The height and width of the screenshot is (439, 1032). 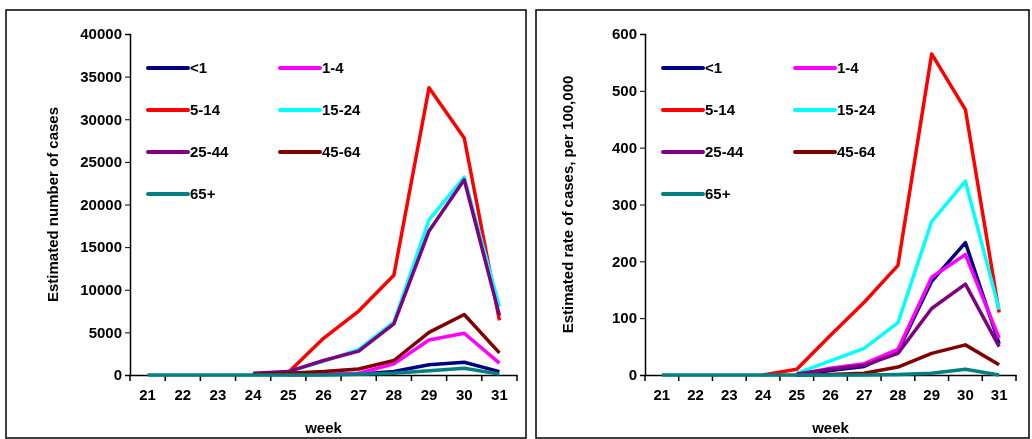 What do you see at coordinates (101, 204) in the screenshot?
I see `y-tick-label: 20000` at bounding box center [101, 204].